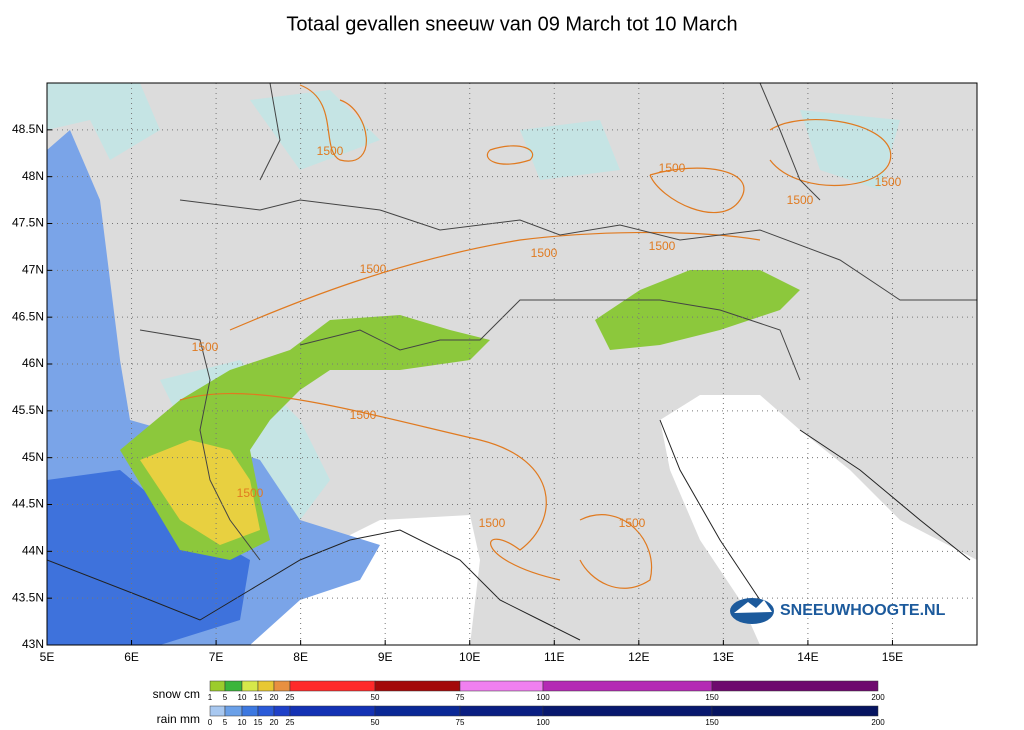  What do you see at coordinates (33, 644) in the screenshot?
I see `y-tick-label: 43N` at bounding box center [33, 644].